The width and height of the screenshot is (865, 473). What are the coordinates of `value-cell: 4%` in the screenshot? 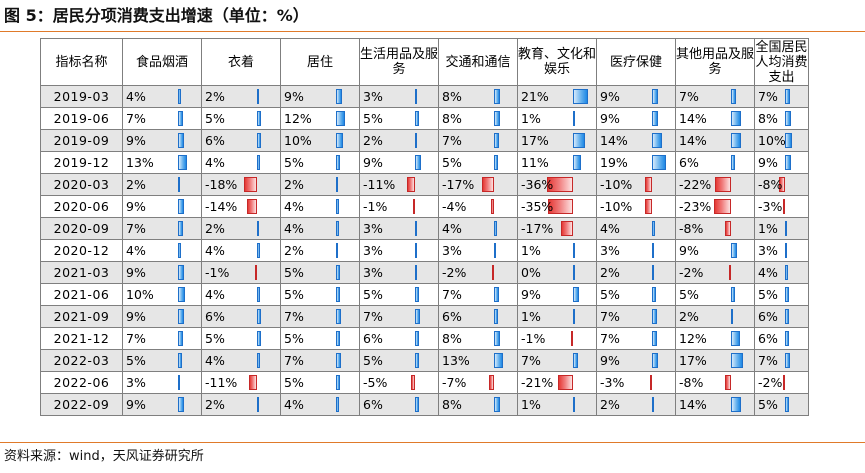 It's located at (320, 228).